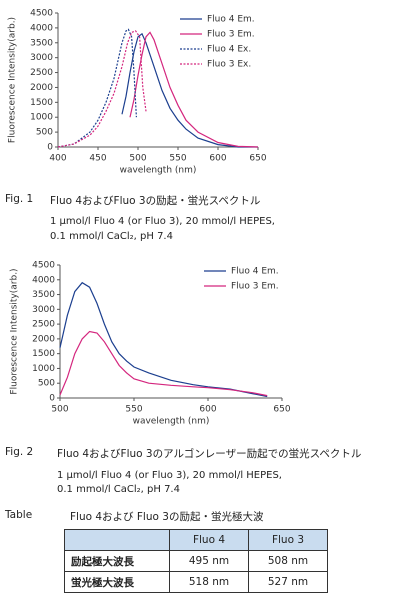  What do you see at coordinates (117, 540) in the screenshot?
I see `header-cell` at bounding box center [117, 540].